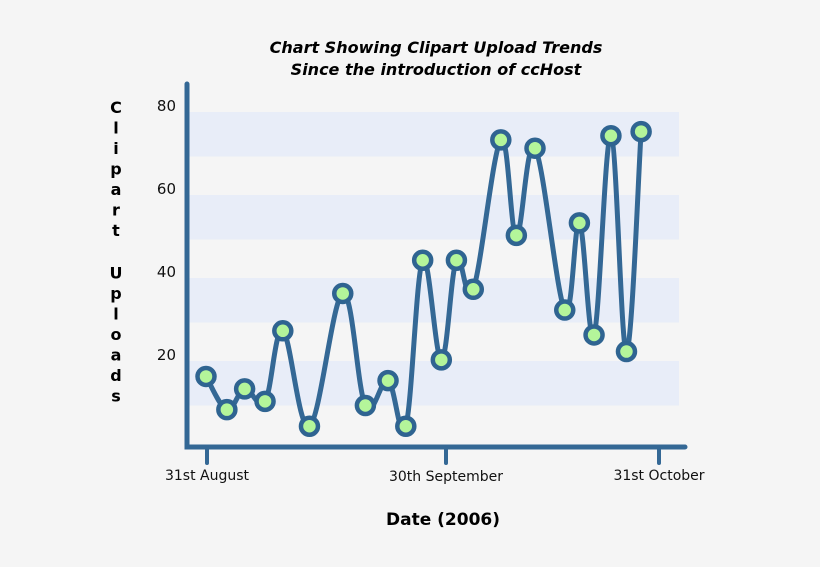  I want to click on x-axis-ticks: 31st August 30th September 31st October, so click(435, 465).